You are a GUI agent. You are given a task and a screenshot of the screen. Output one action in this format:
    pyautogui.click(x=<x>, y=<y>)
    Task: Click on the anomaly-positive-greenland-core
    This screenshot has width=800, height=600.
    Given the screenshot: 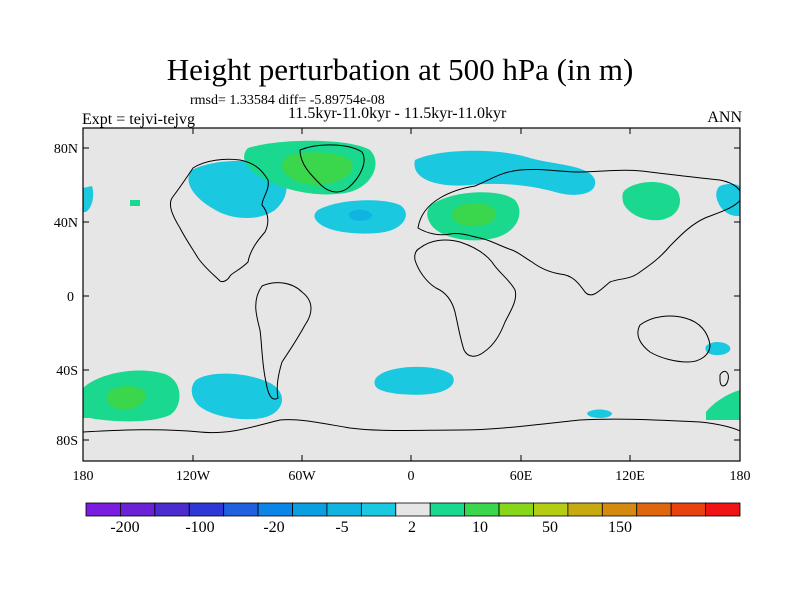 What is the action you would take?
    pyautogui.click(x=317, y=168)
    